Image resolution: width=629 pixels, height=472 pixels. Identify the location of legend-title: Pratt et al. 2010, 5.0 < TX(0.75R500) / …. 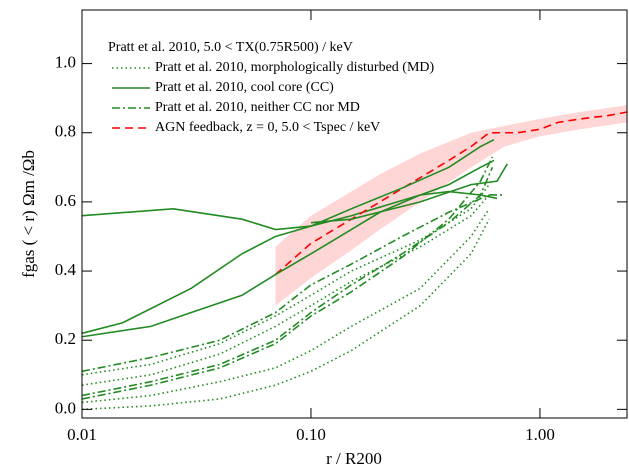
(230, 47).